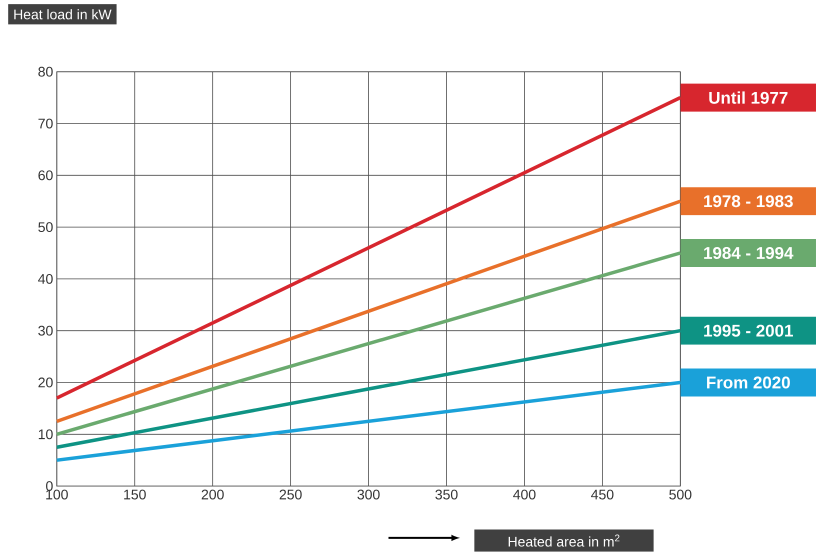 The height and width of the screenshot is (552, 816). I want to click on x-tick-label: 250, so click(291, 495).